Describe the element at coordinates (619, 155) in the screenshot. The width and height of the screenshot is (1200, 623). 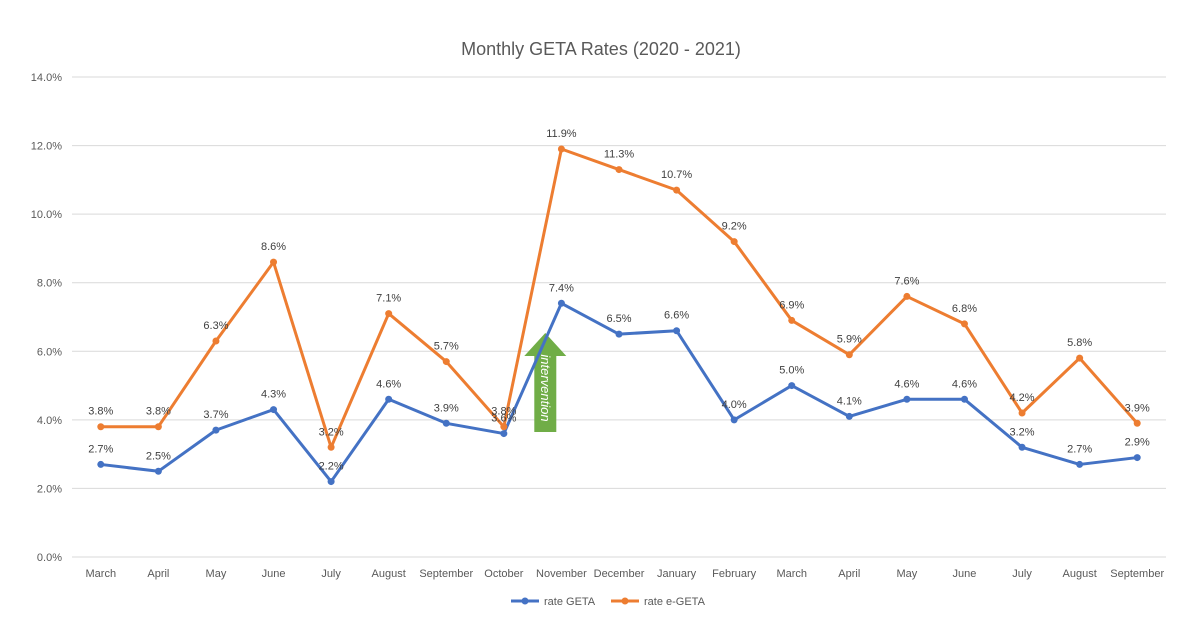
I see `data-label: 11.3%` at that location.